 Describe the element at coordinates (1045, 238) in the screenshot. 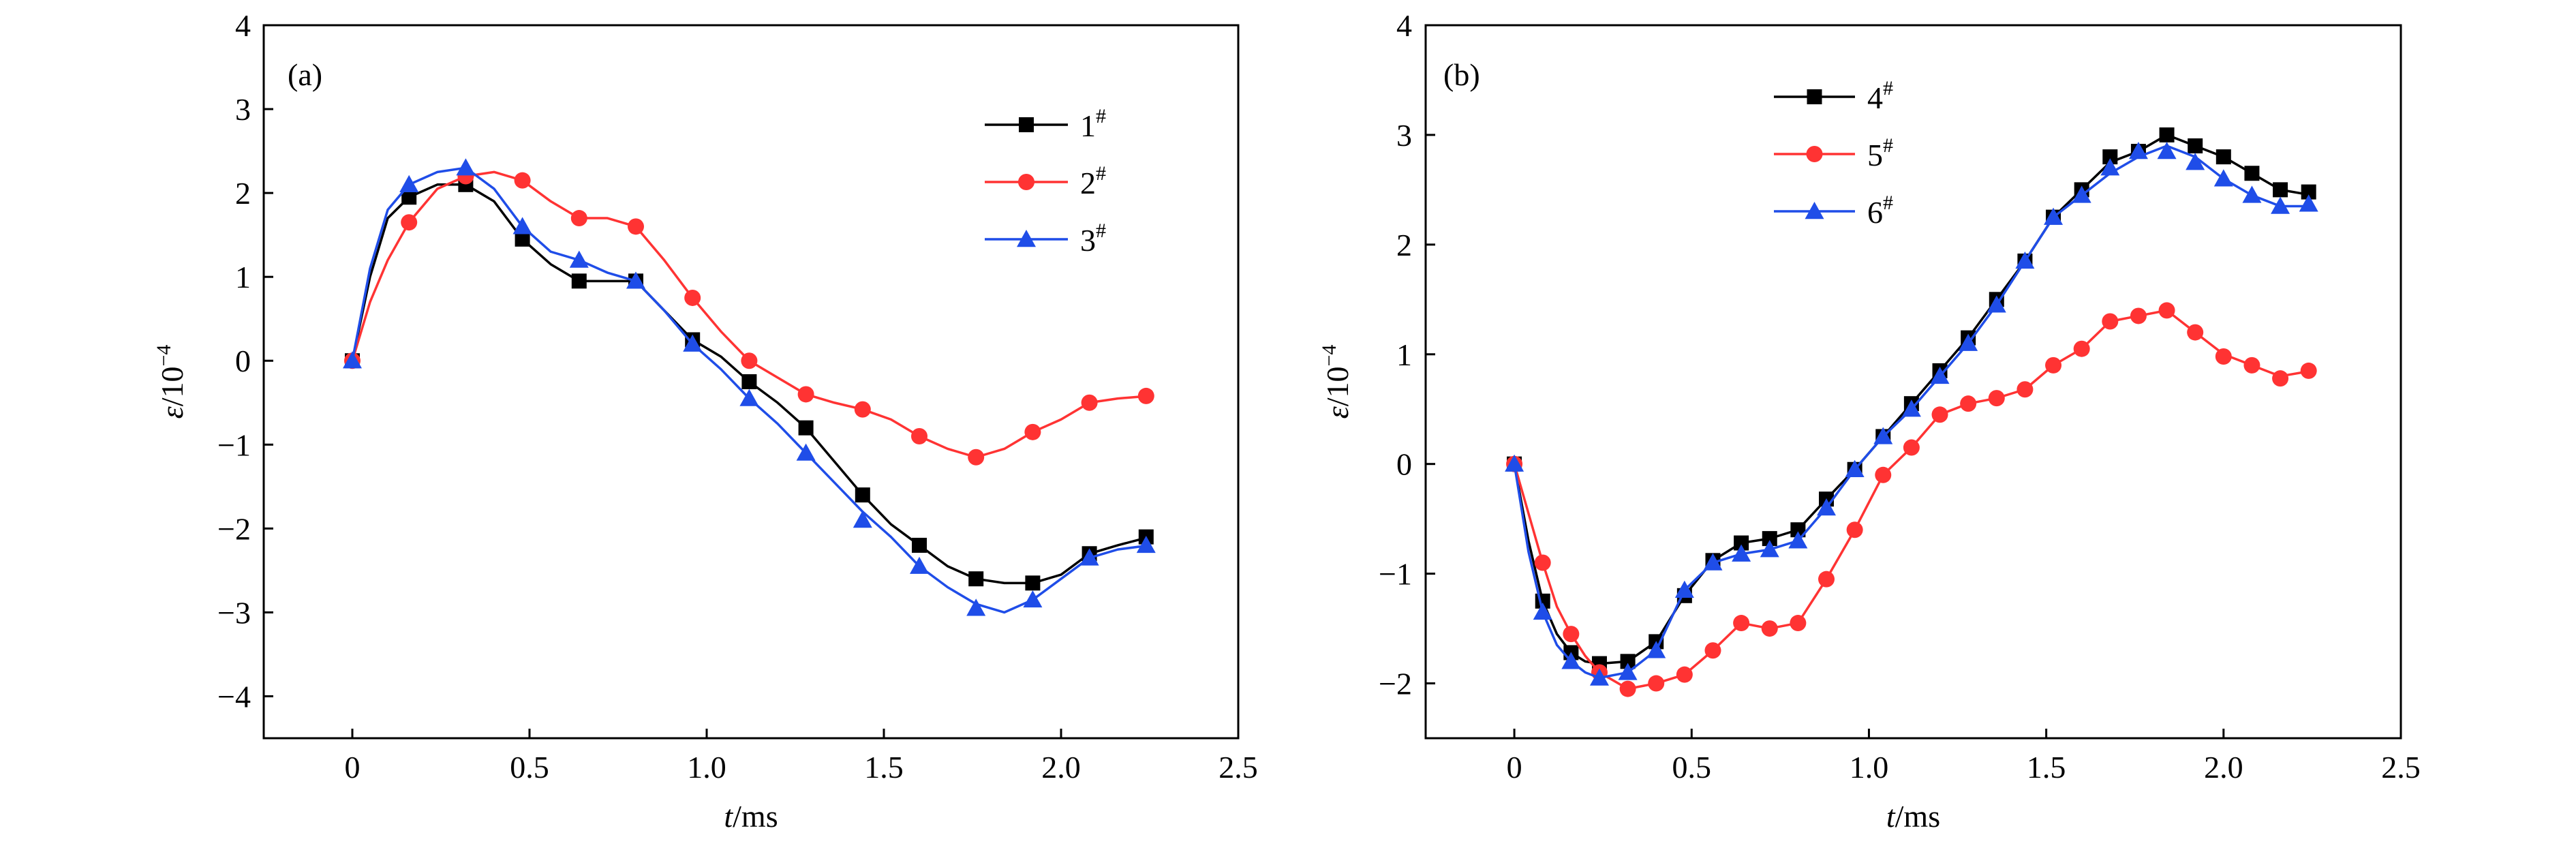

I see `legend-entry-3: 3#` at that location.